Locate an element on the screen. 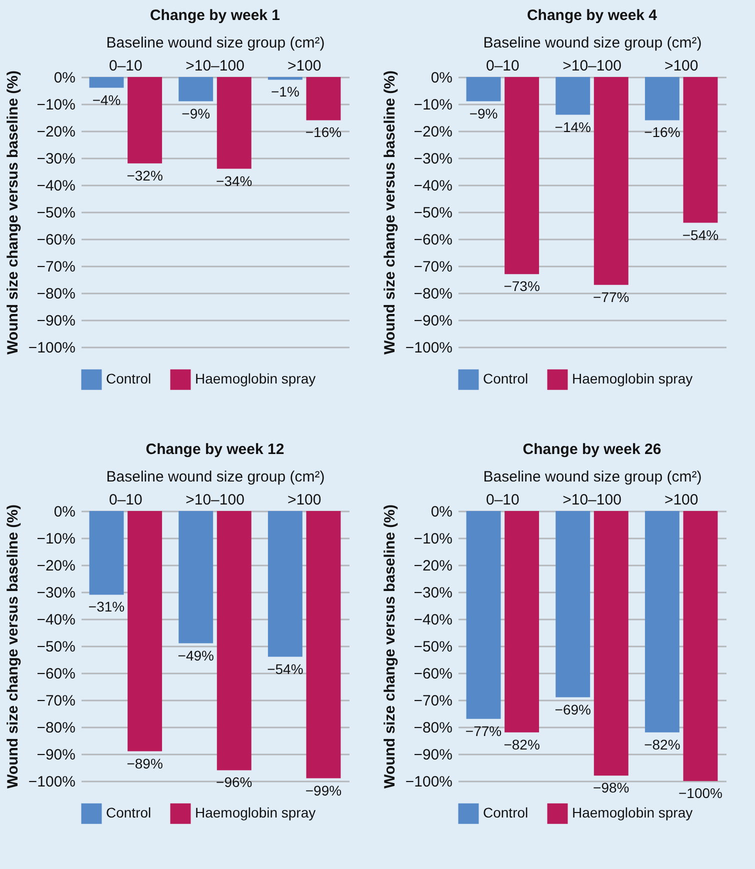 Image resolution: width=755 pixels, height=869 pixels. data-label: −99% is located at coordinates (323, 790).